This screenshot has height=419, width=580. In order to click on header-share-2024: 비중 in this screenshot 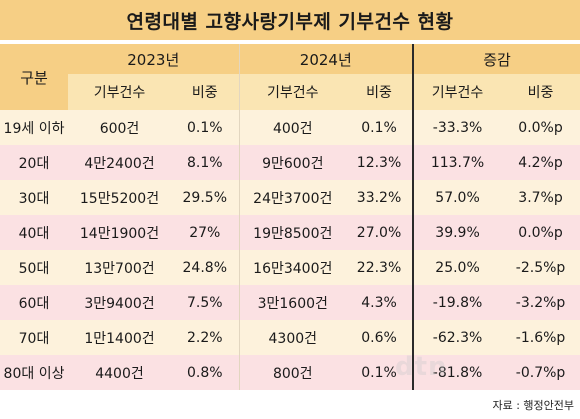, I will do `click(380, 92)`.